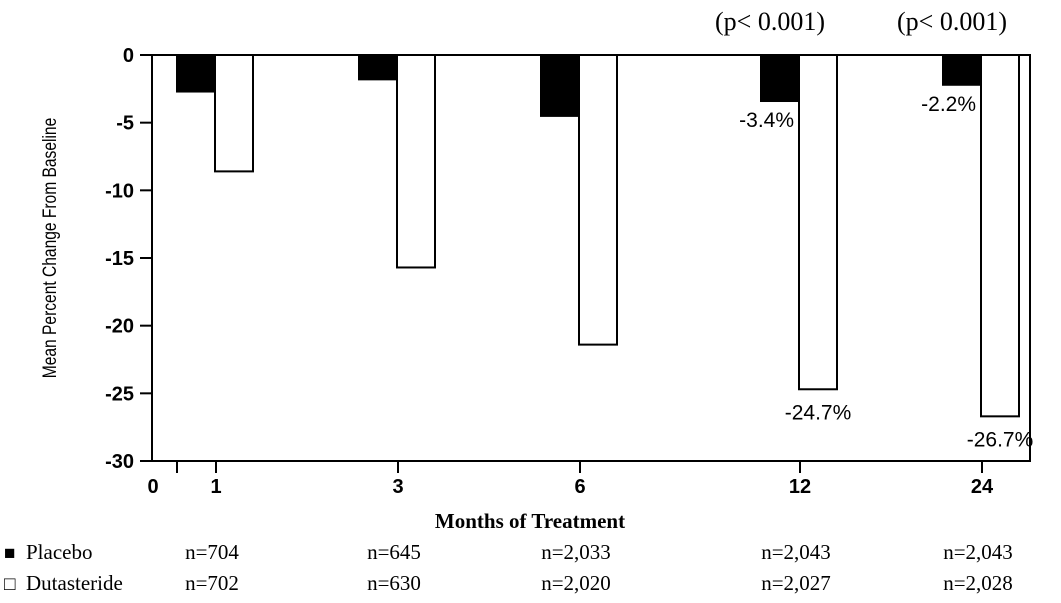  Describe the element at coordinates (74, 583) in the screenshot. I see `dutasteride-legend-label: Dutasteride` at that location.